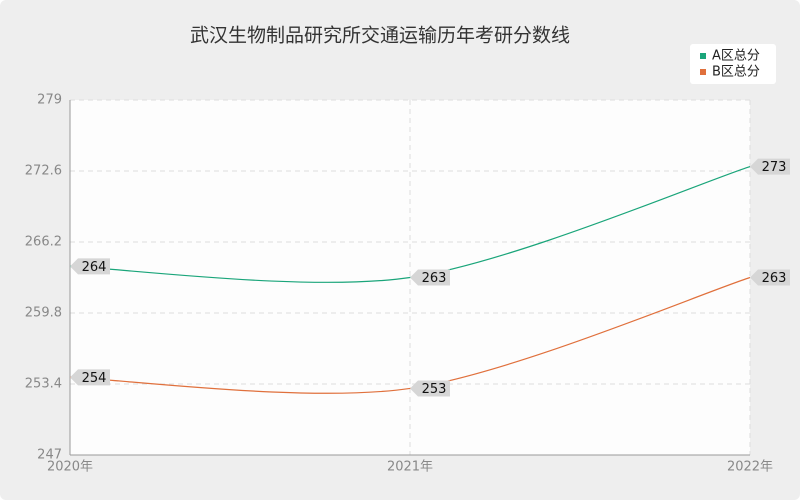  I want to click on y-tick-label: 272.6, so click(43, 171).